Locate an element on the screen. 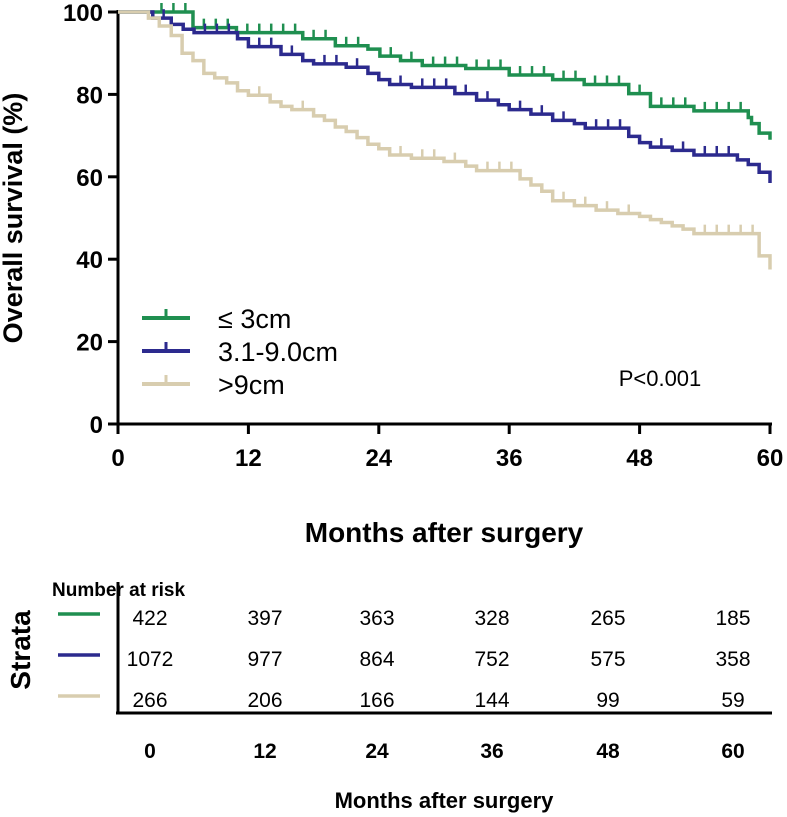 The image size is (787, 817). y-tick-label: 100 is located at coordinates (83, 13).